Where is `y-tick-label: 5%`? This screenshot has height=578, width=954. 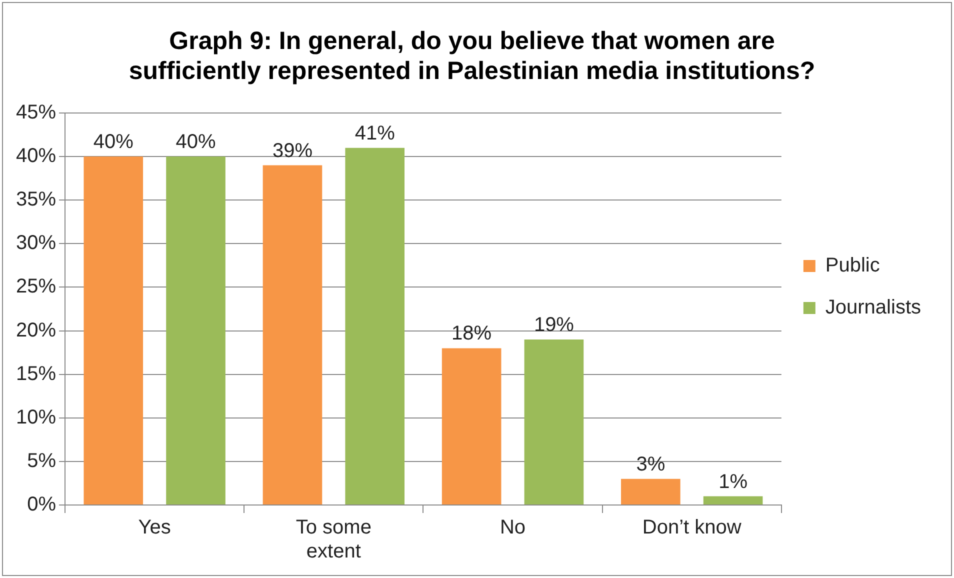
y-tick-label: 5% is located at coordinates (41, 461).